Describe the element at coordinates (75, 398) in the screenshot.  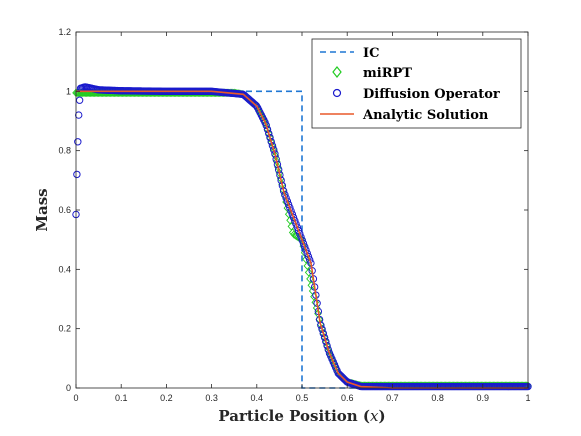
I see `x-tick-label: 0` at that location.